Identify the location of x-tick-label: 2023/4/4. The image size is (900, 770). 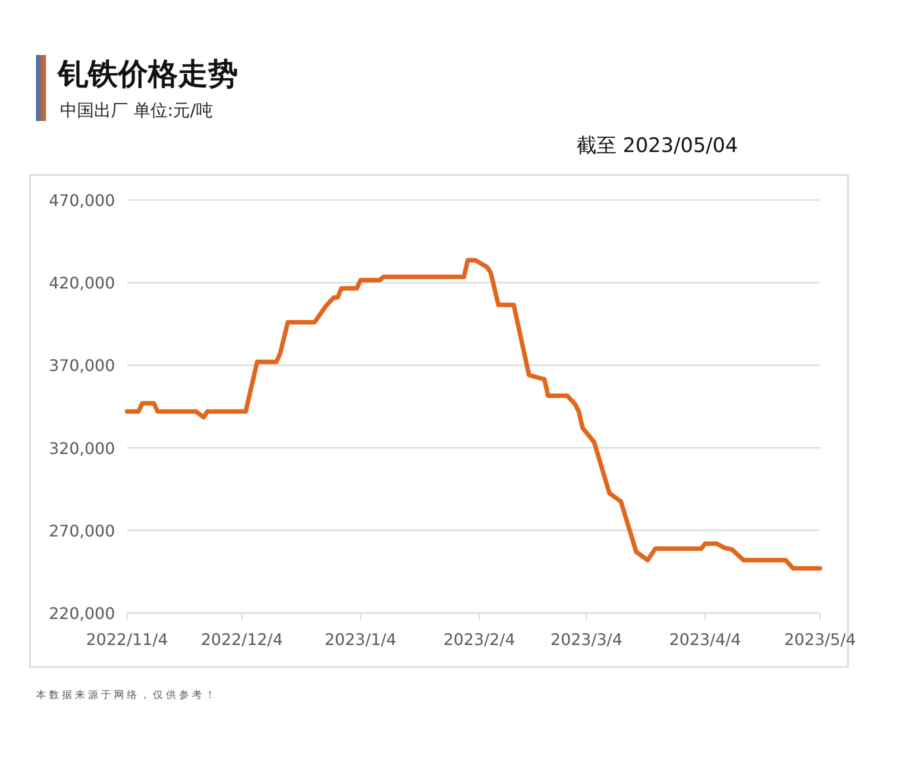
(705, 639).